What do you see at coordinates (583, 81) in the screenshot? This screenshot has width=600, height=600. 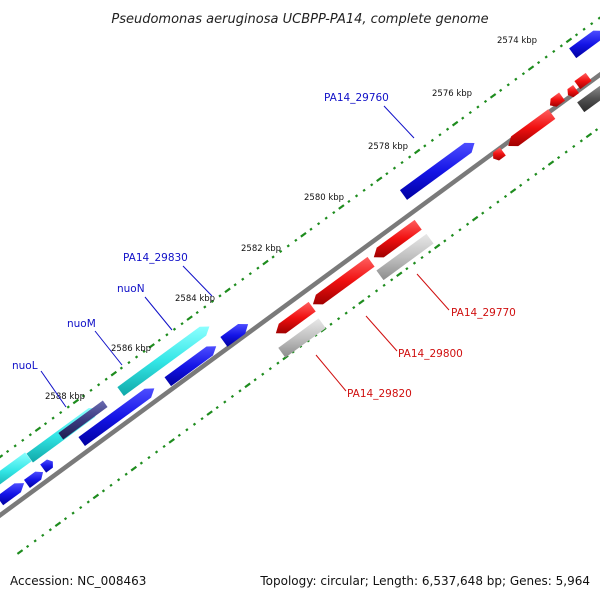 I see `reverse-gene-small` at bounding box center [583, 81].